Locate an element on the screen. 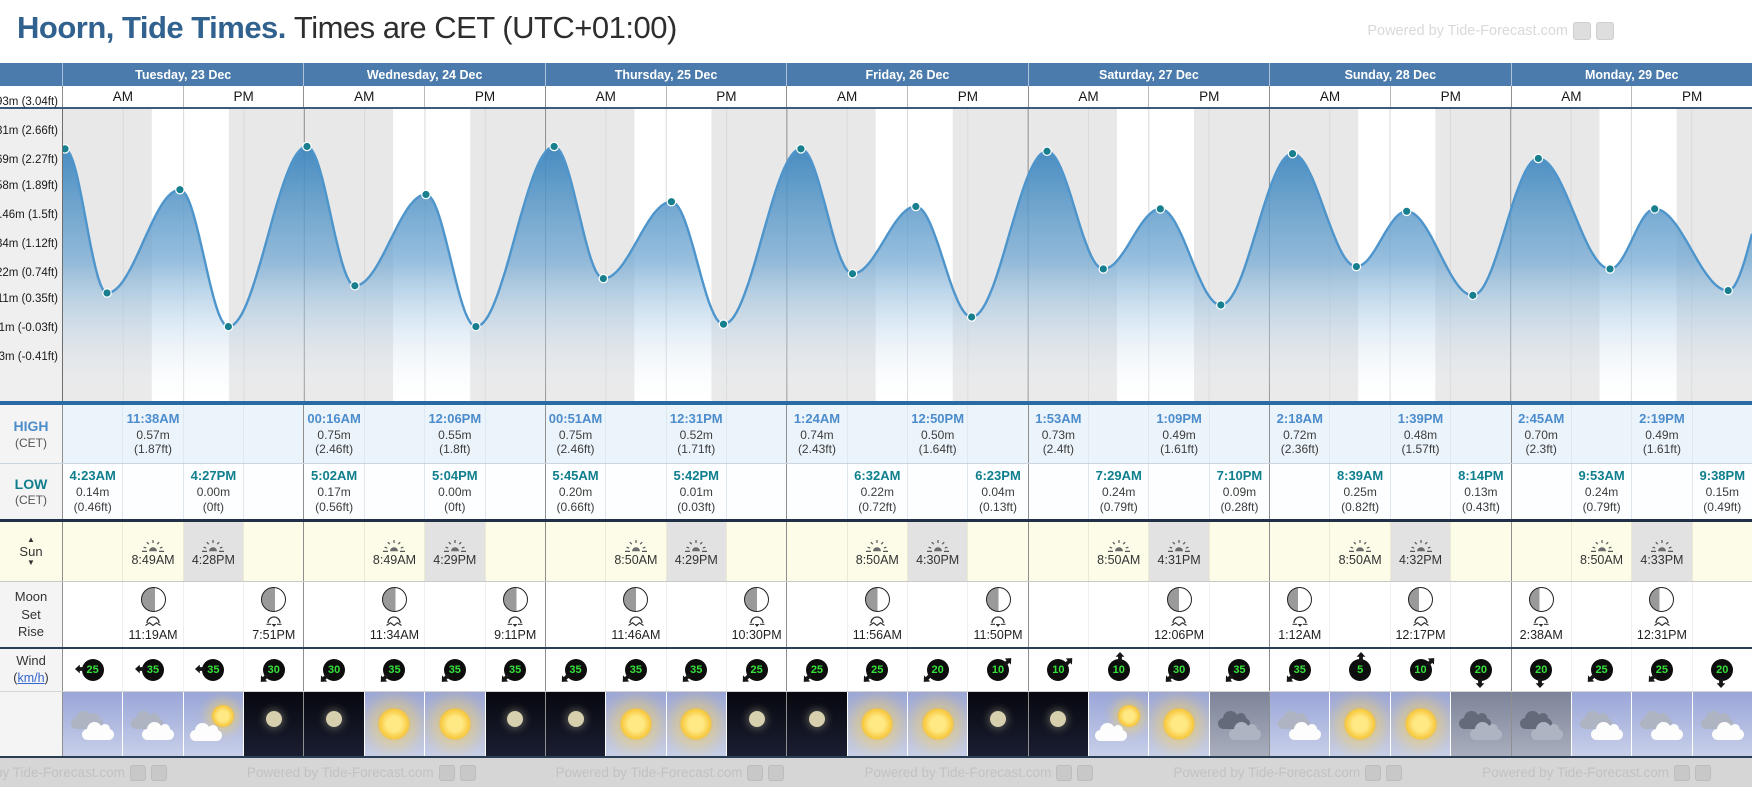  sunny-weather-tile is located at coordinates (394, 724).